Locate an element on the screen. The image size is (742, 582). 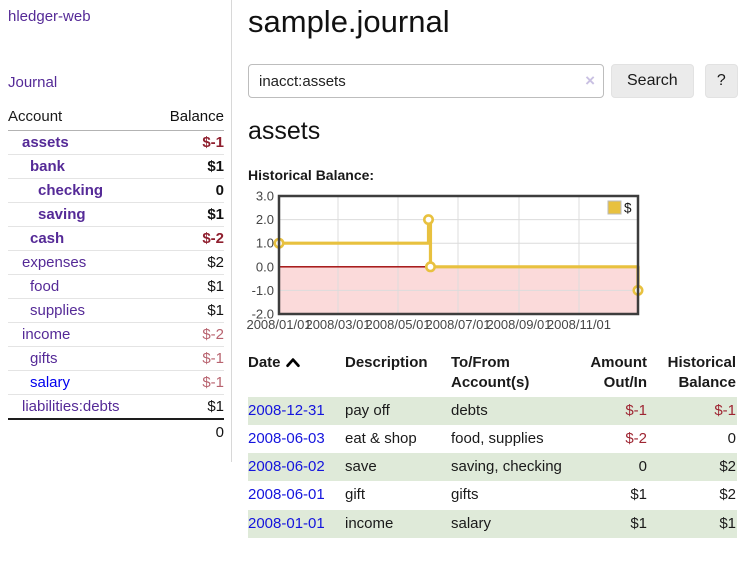
transaction-description: gift is located at coordinates (355, 495).